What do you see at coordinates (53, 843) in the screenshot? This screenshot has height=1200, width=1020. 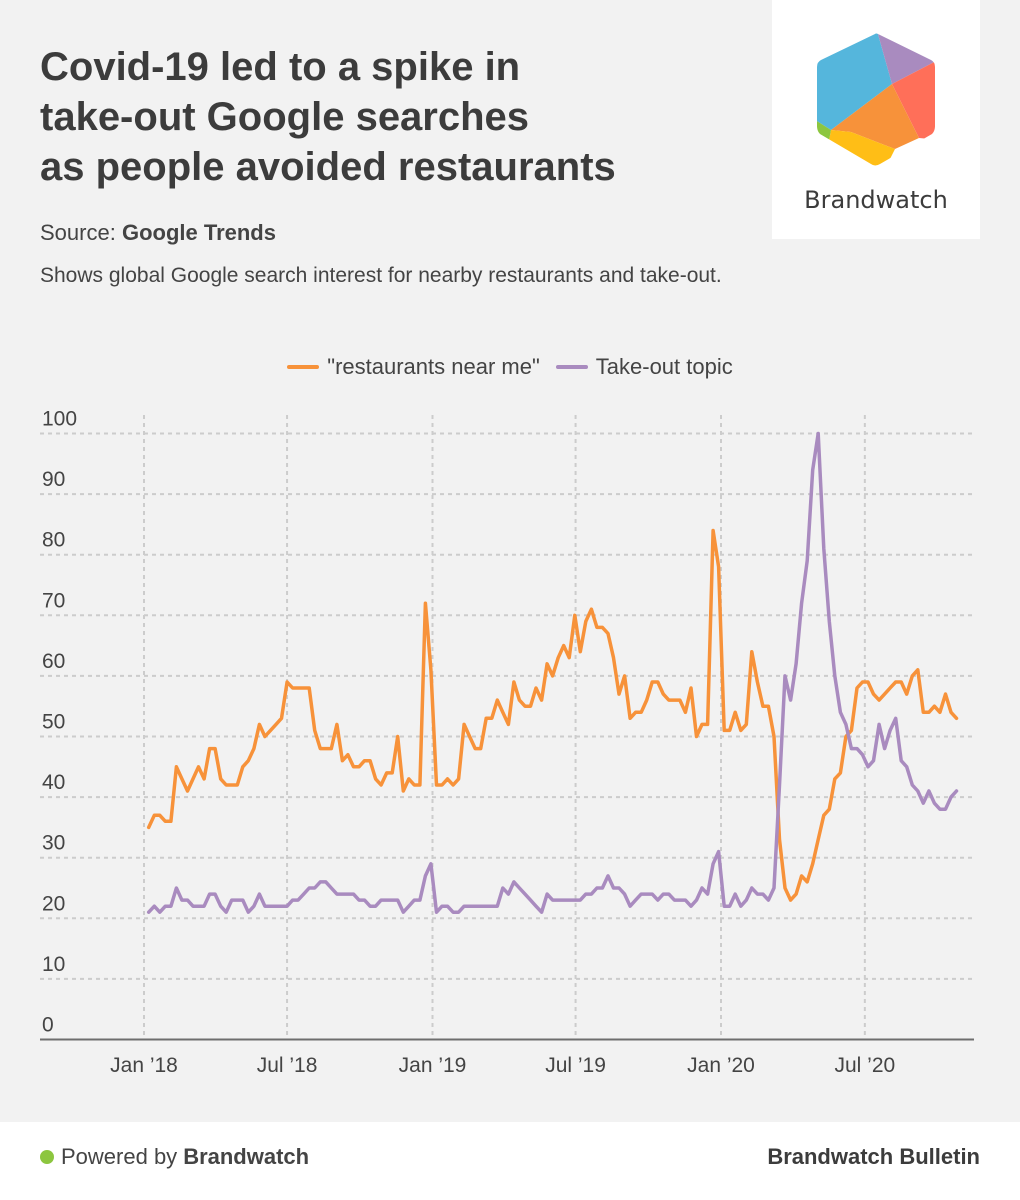 I see `y-tick-label: 30` at bounding box center [53, 843].